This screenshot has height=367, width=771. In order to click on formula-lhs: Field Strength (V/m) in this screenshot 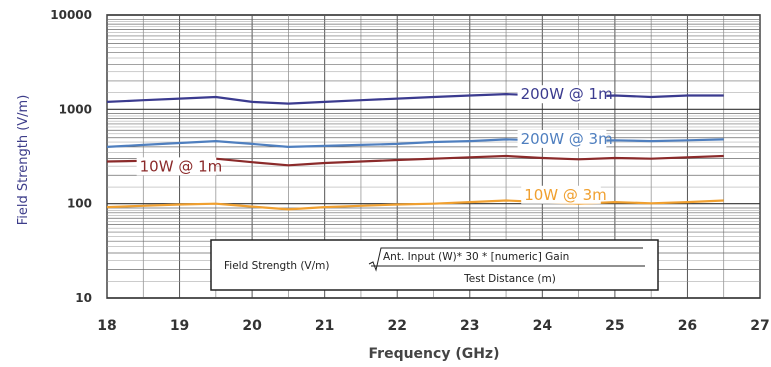, I will do `click(276, 266)`.